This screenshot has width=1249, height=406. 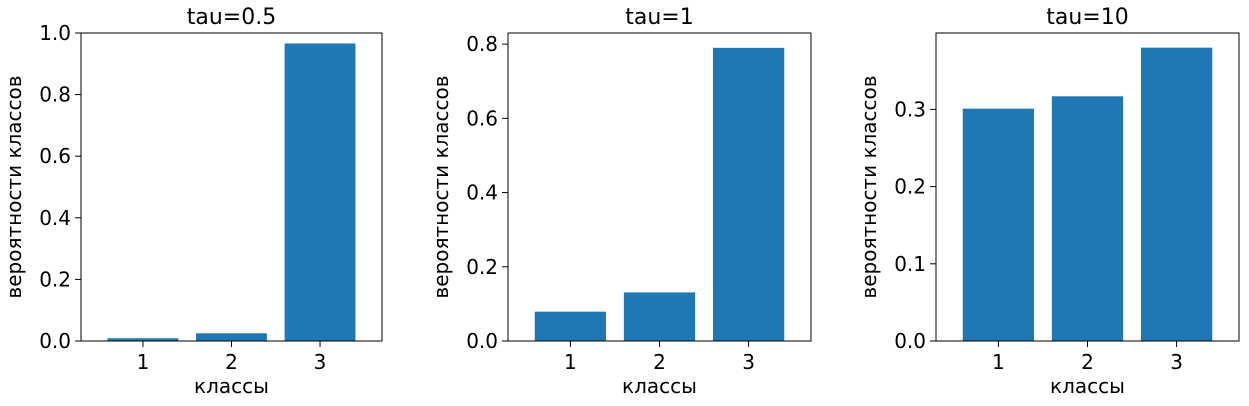 I want to click on chart-title: tau=1, so click(x=659, y=17).